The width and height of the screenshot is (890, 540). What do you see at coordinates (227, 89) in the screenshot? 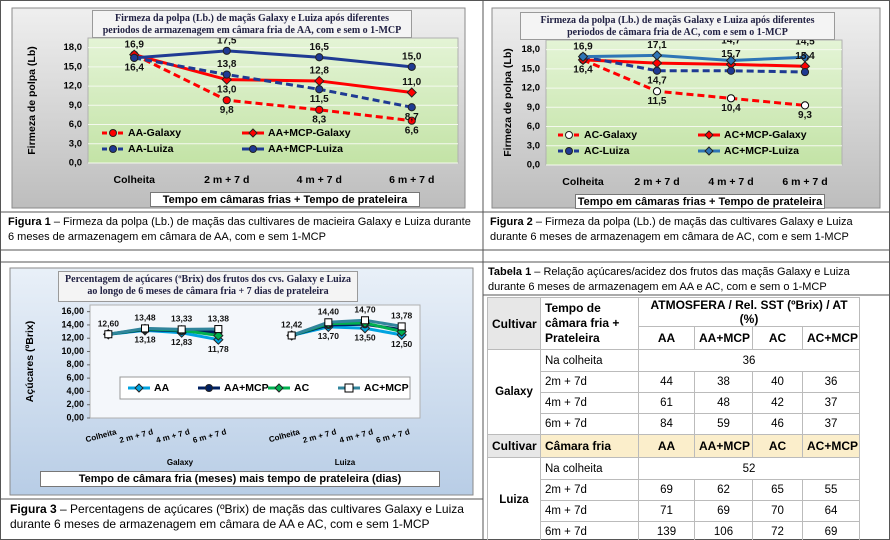
I see `data-label: 13,0` at bounding box center [227, 89].